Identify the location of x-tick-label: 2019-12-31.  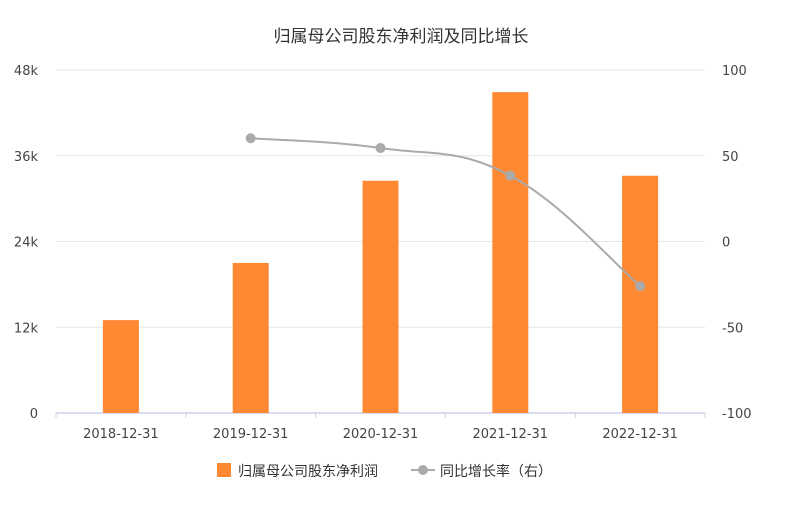
(251, 434).